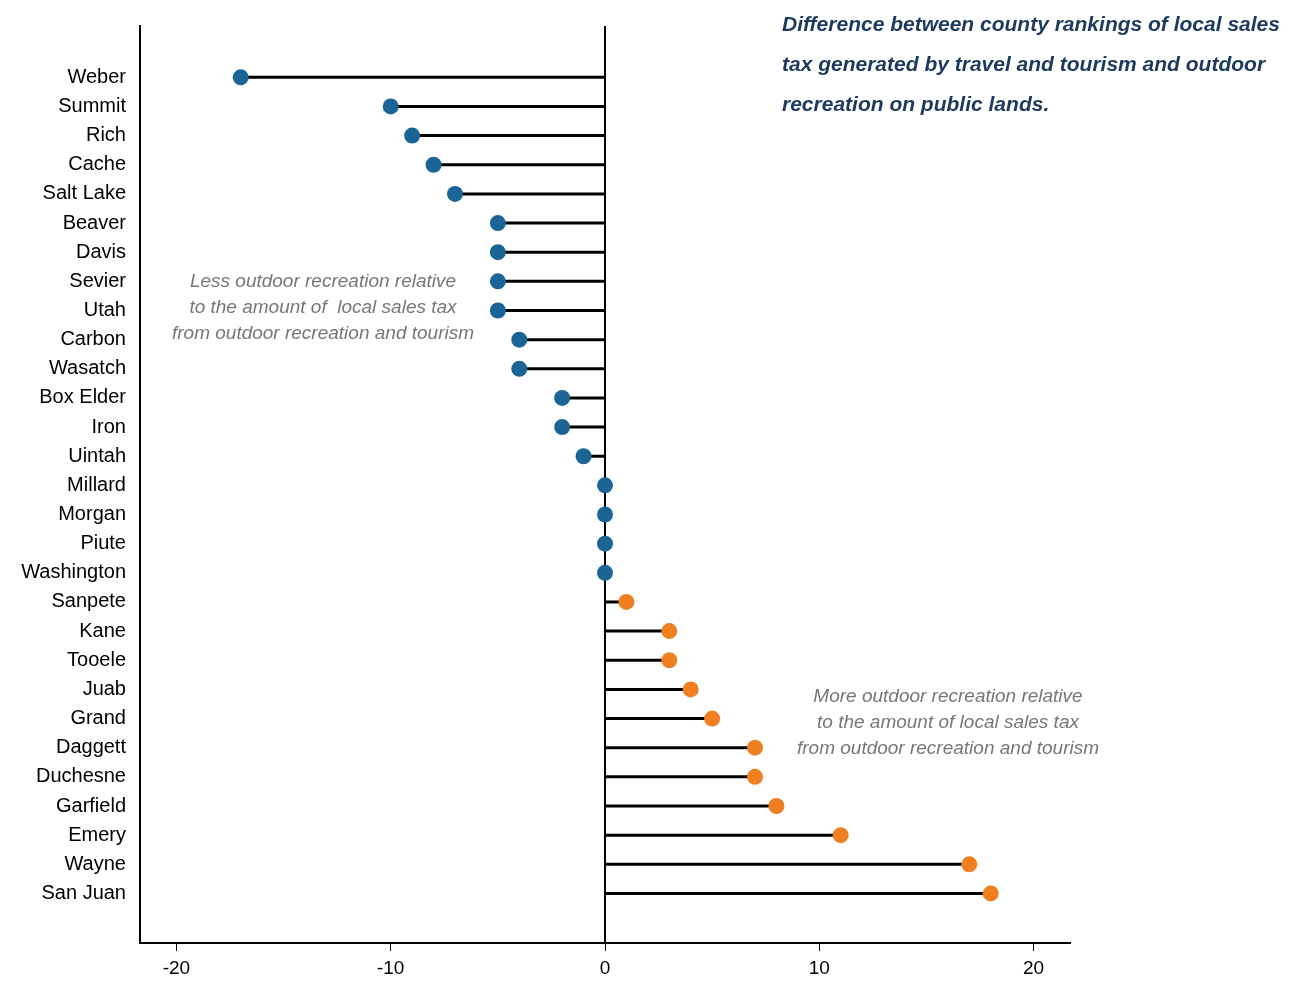  What do you see at coordinates (97, 75) in the screenshot?
I see `y-tick-label: Weber` at bounding box center [97, 75].